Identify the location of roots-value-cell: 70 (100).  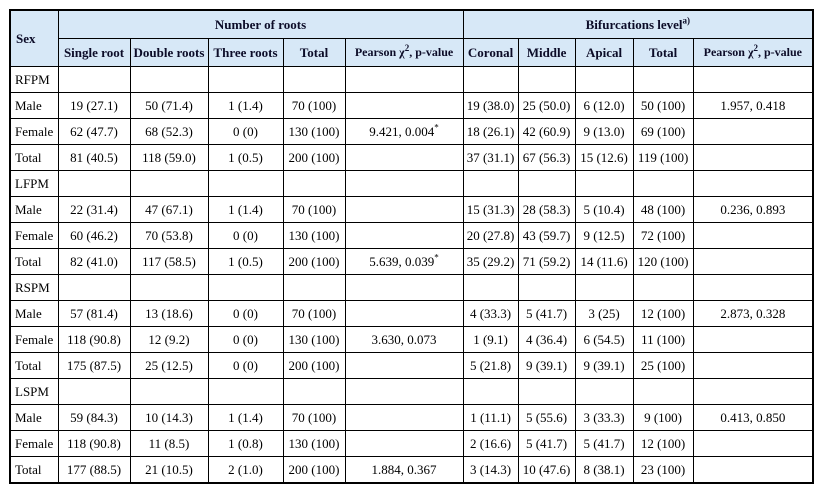
(314, 105).